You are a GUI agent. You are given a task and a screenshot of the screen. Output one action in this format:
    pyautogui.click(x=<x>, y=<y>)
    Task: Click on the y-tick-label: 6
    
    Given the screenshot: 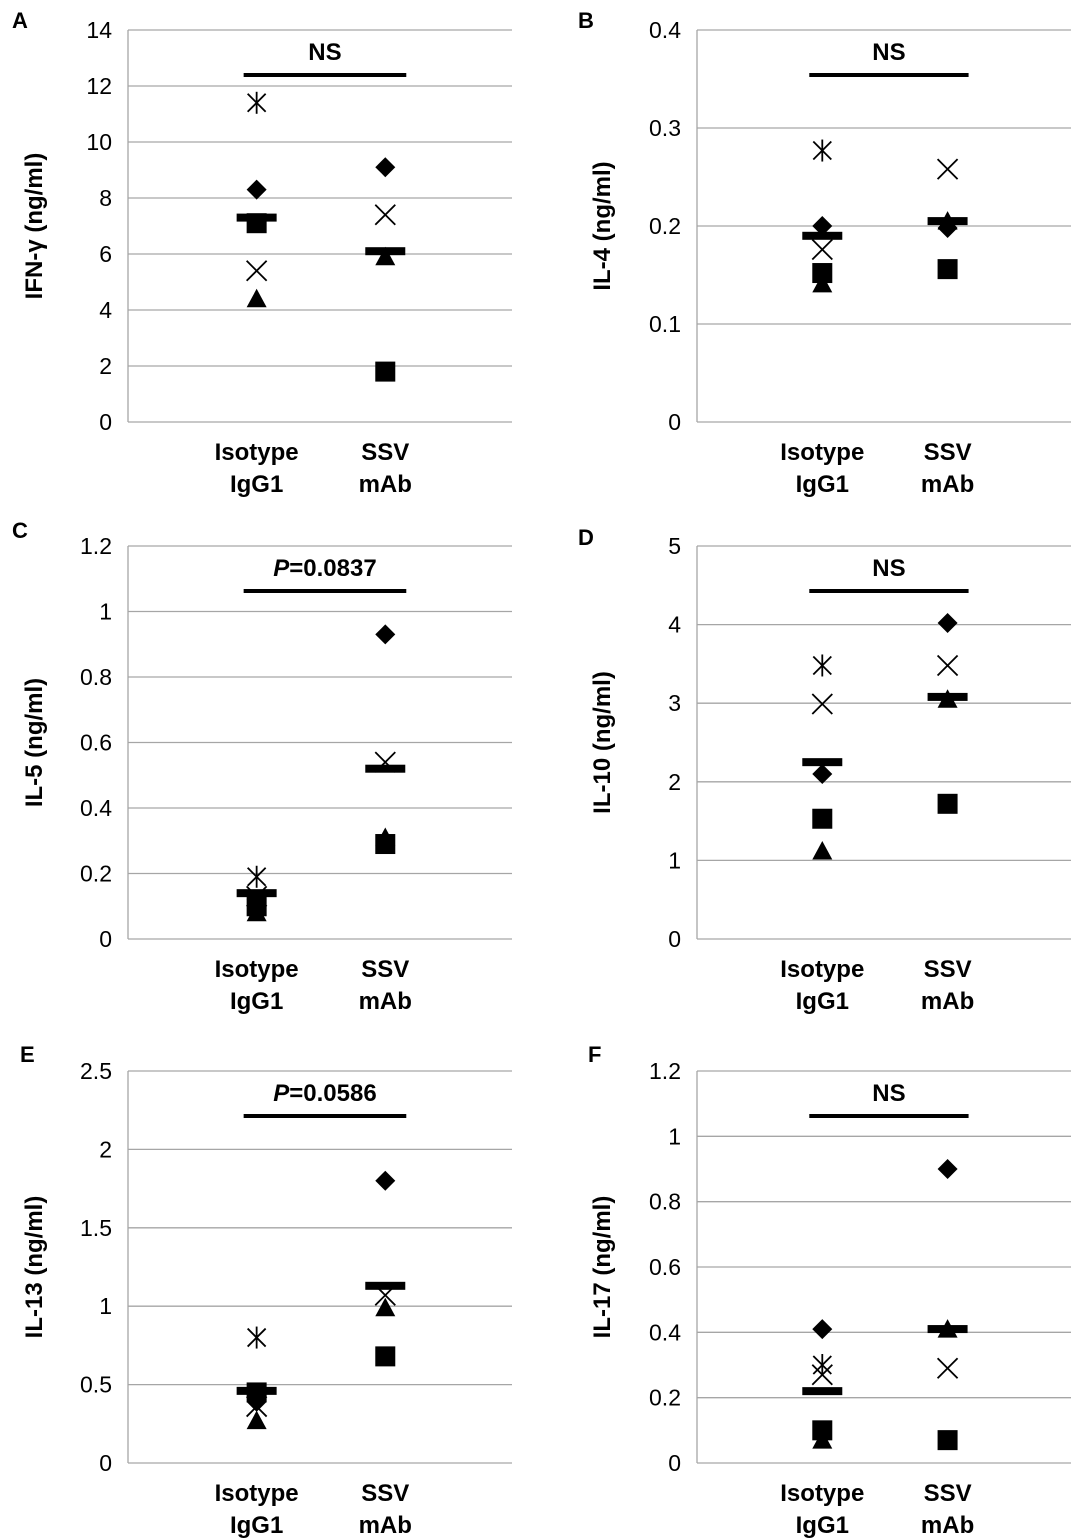 What is the action you would take?
    pyautogui.click(x=105, y=254)
    